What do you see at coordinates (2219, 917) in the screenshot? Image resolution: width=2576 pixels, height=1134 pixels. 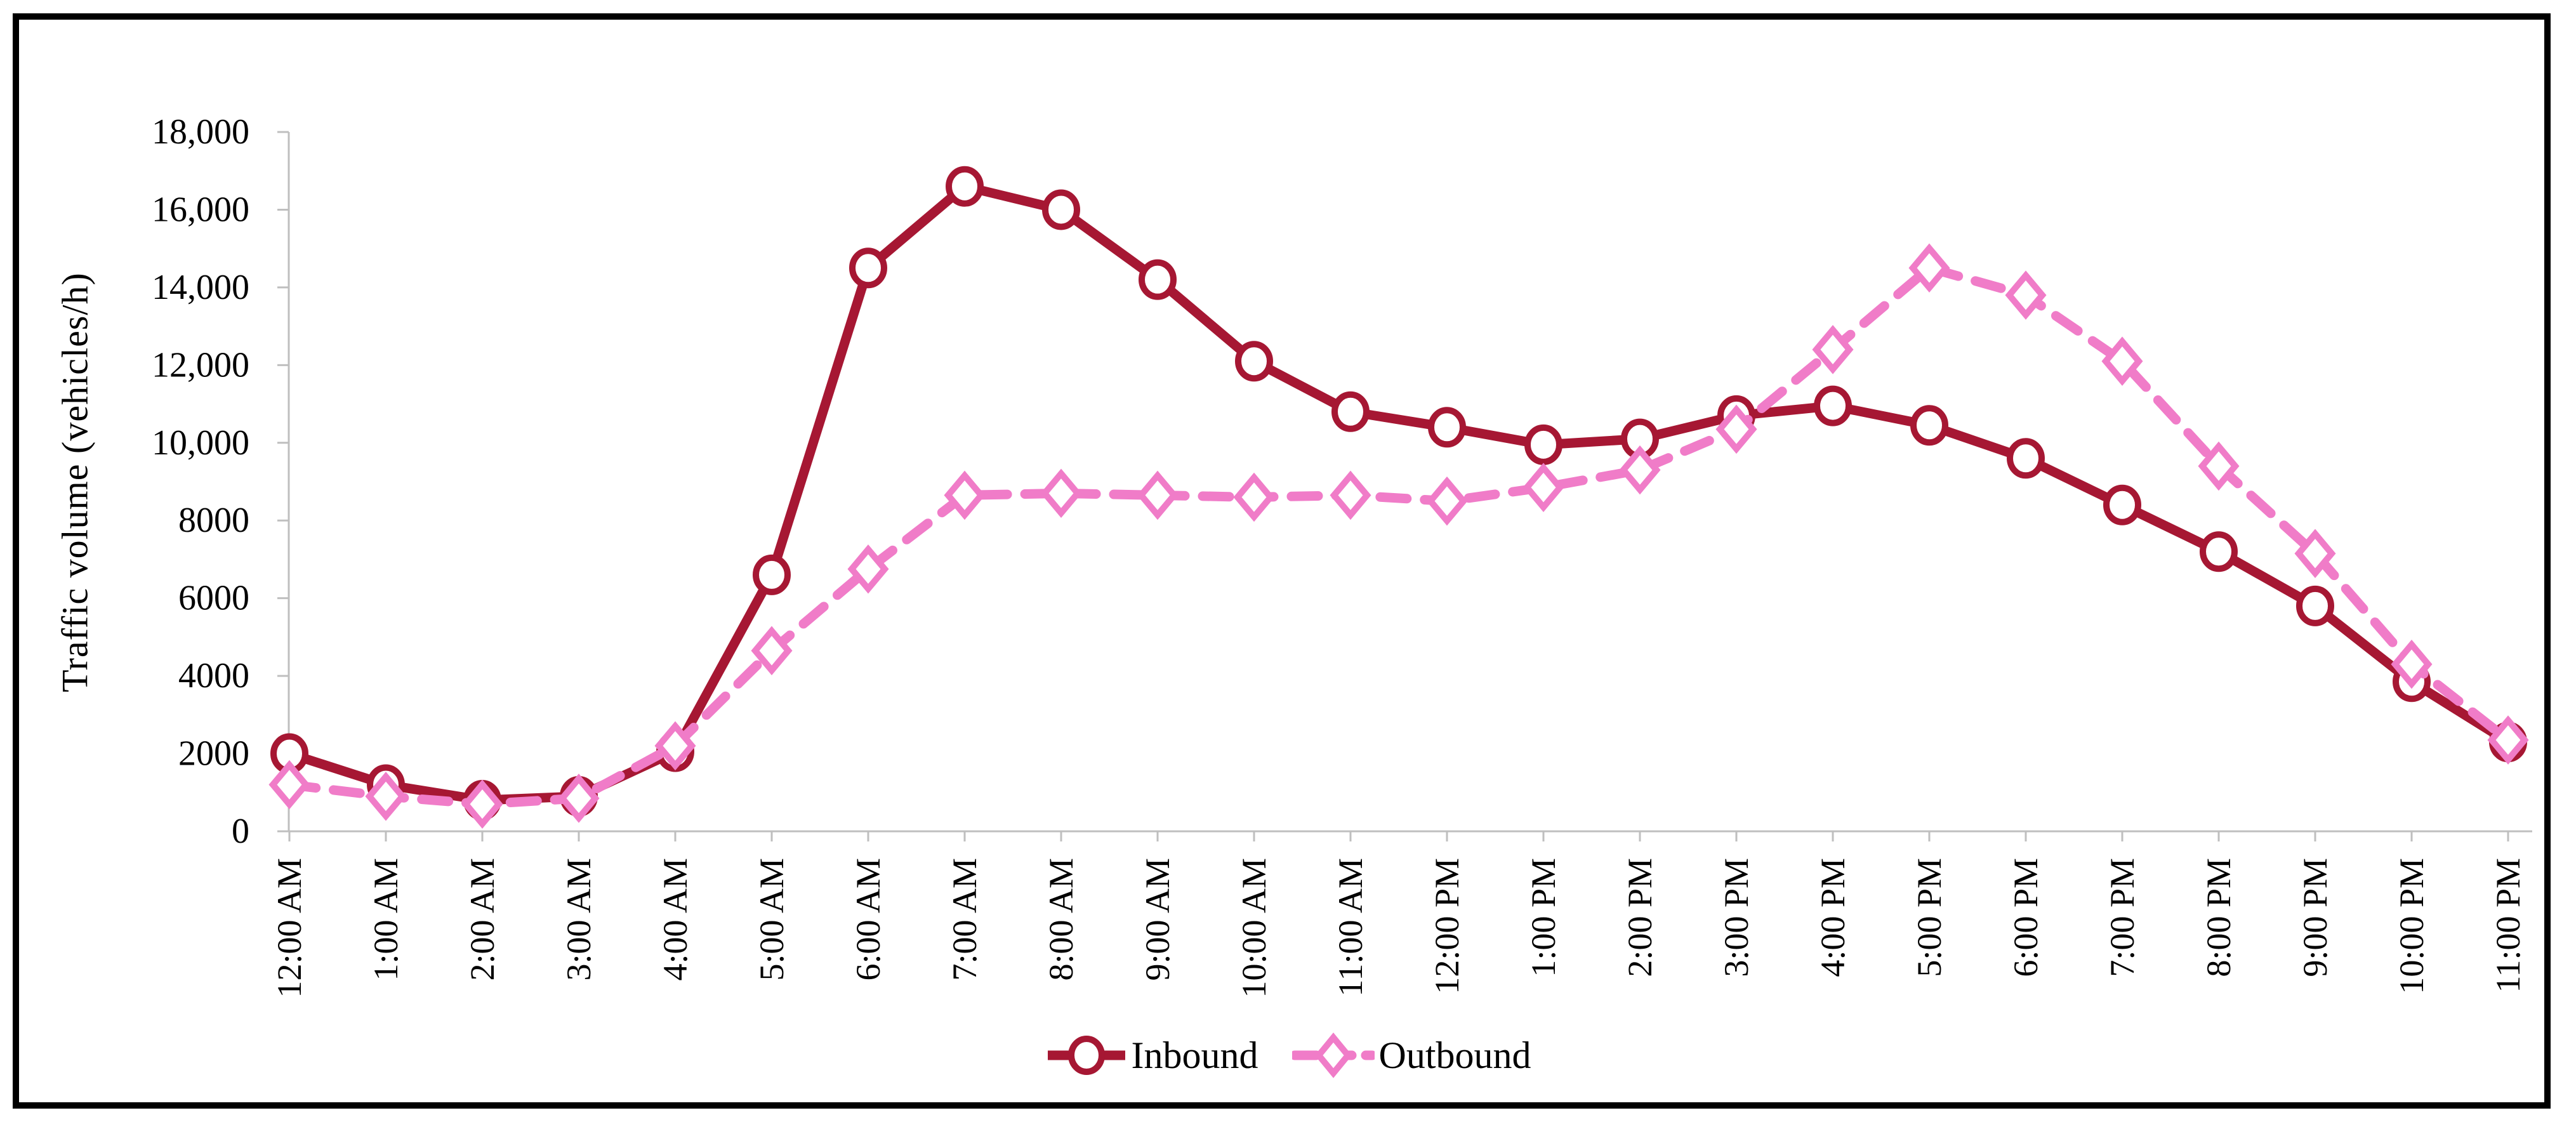 I see `x-tick-label: 8:00 PM` at bounding box center [2219, 917].